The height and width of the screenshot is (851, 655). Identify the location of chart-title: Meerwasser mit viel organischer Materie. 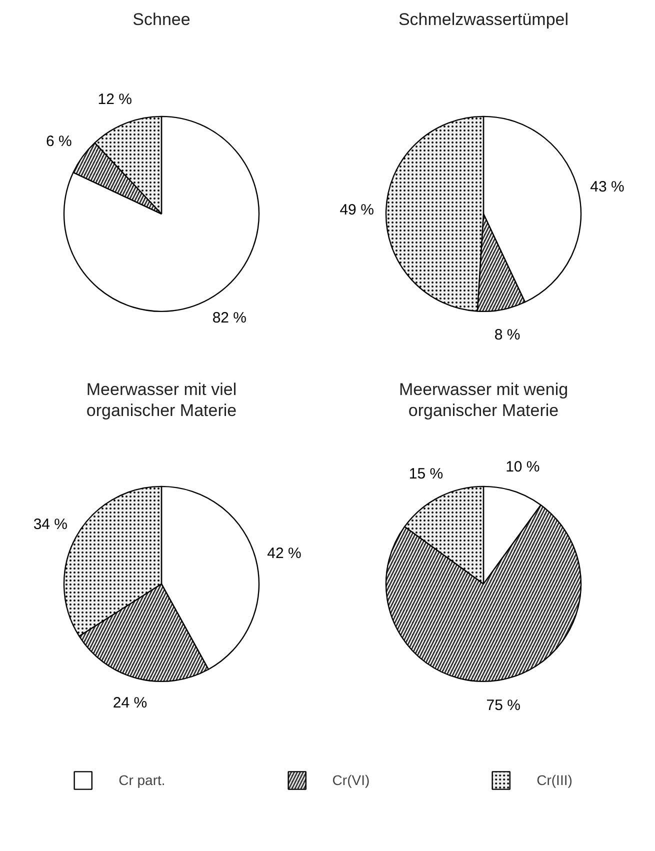
(161, 400).